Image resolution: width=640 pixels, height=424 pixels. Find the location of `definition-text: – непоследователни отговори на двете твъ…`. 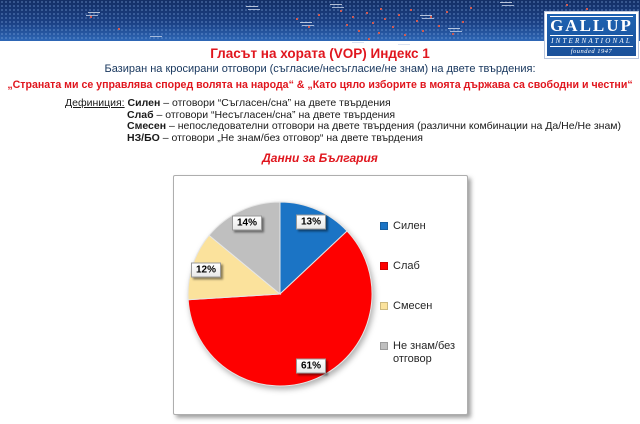

definition-text: – непоследователни отговори на двете твъ… is located at coordinates (395, 126).